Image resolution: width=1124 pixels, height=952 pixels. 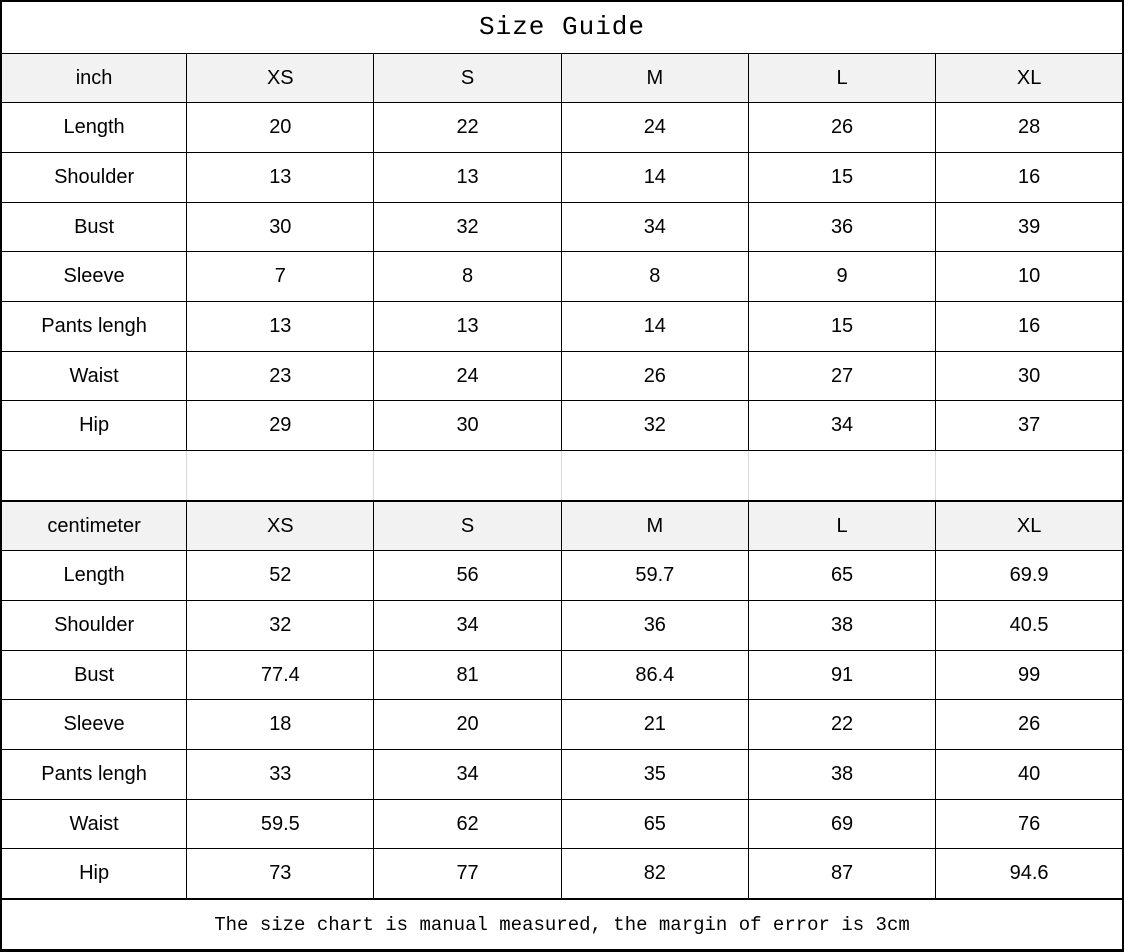 I want to click on table-row: Sleeve 7 8 8 9 10, so click(x=562, y=277).